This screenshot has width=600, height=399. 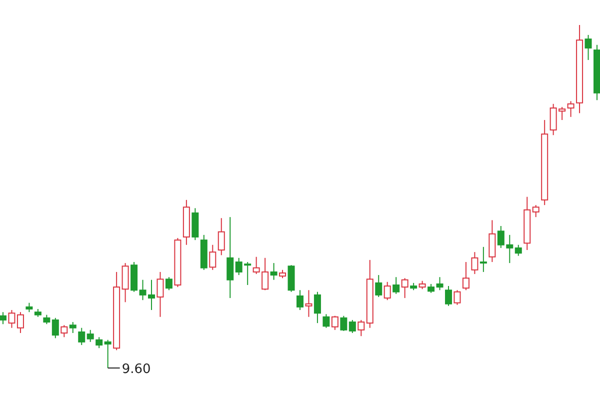 I want to click on annotation: 9.60, so click(x=136, y=369).